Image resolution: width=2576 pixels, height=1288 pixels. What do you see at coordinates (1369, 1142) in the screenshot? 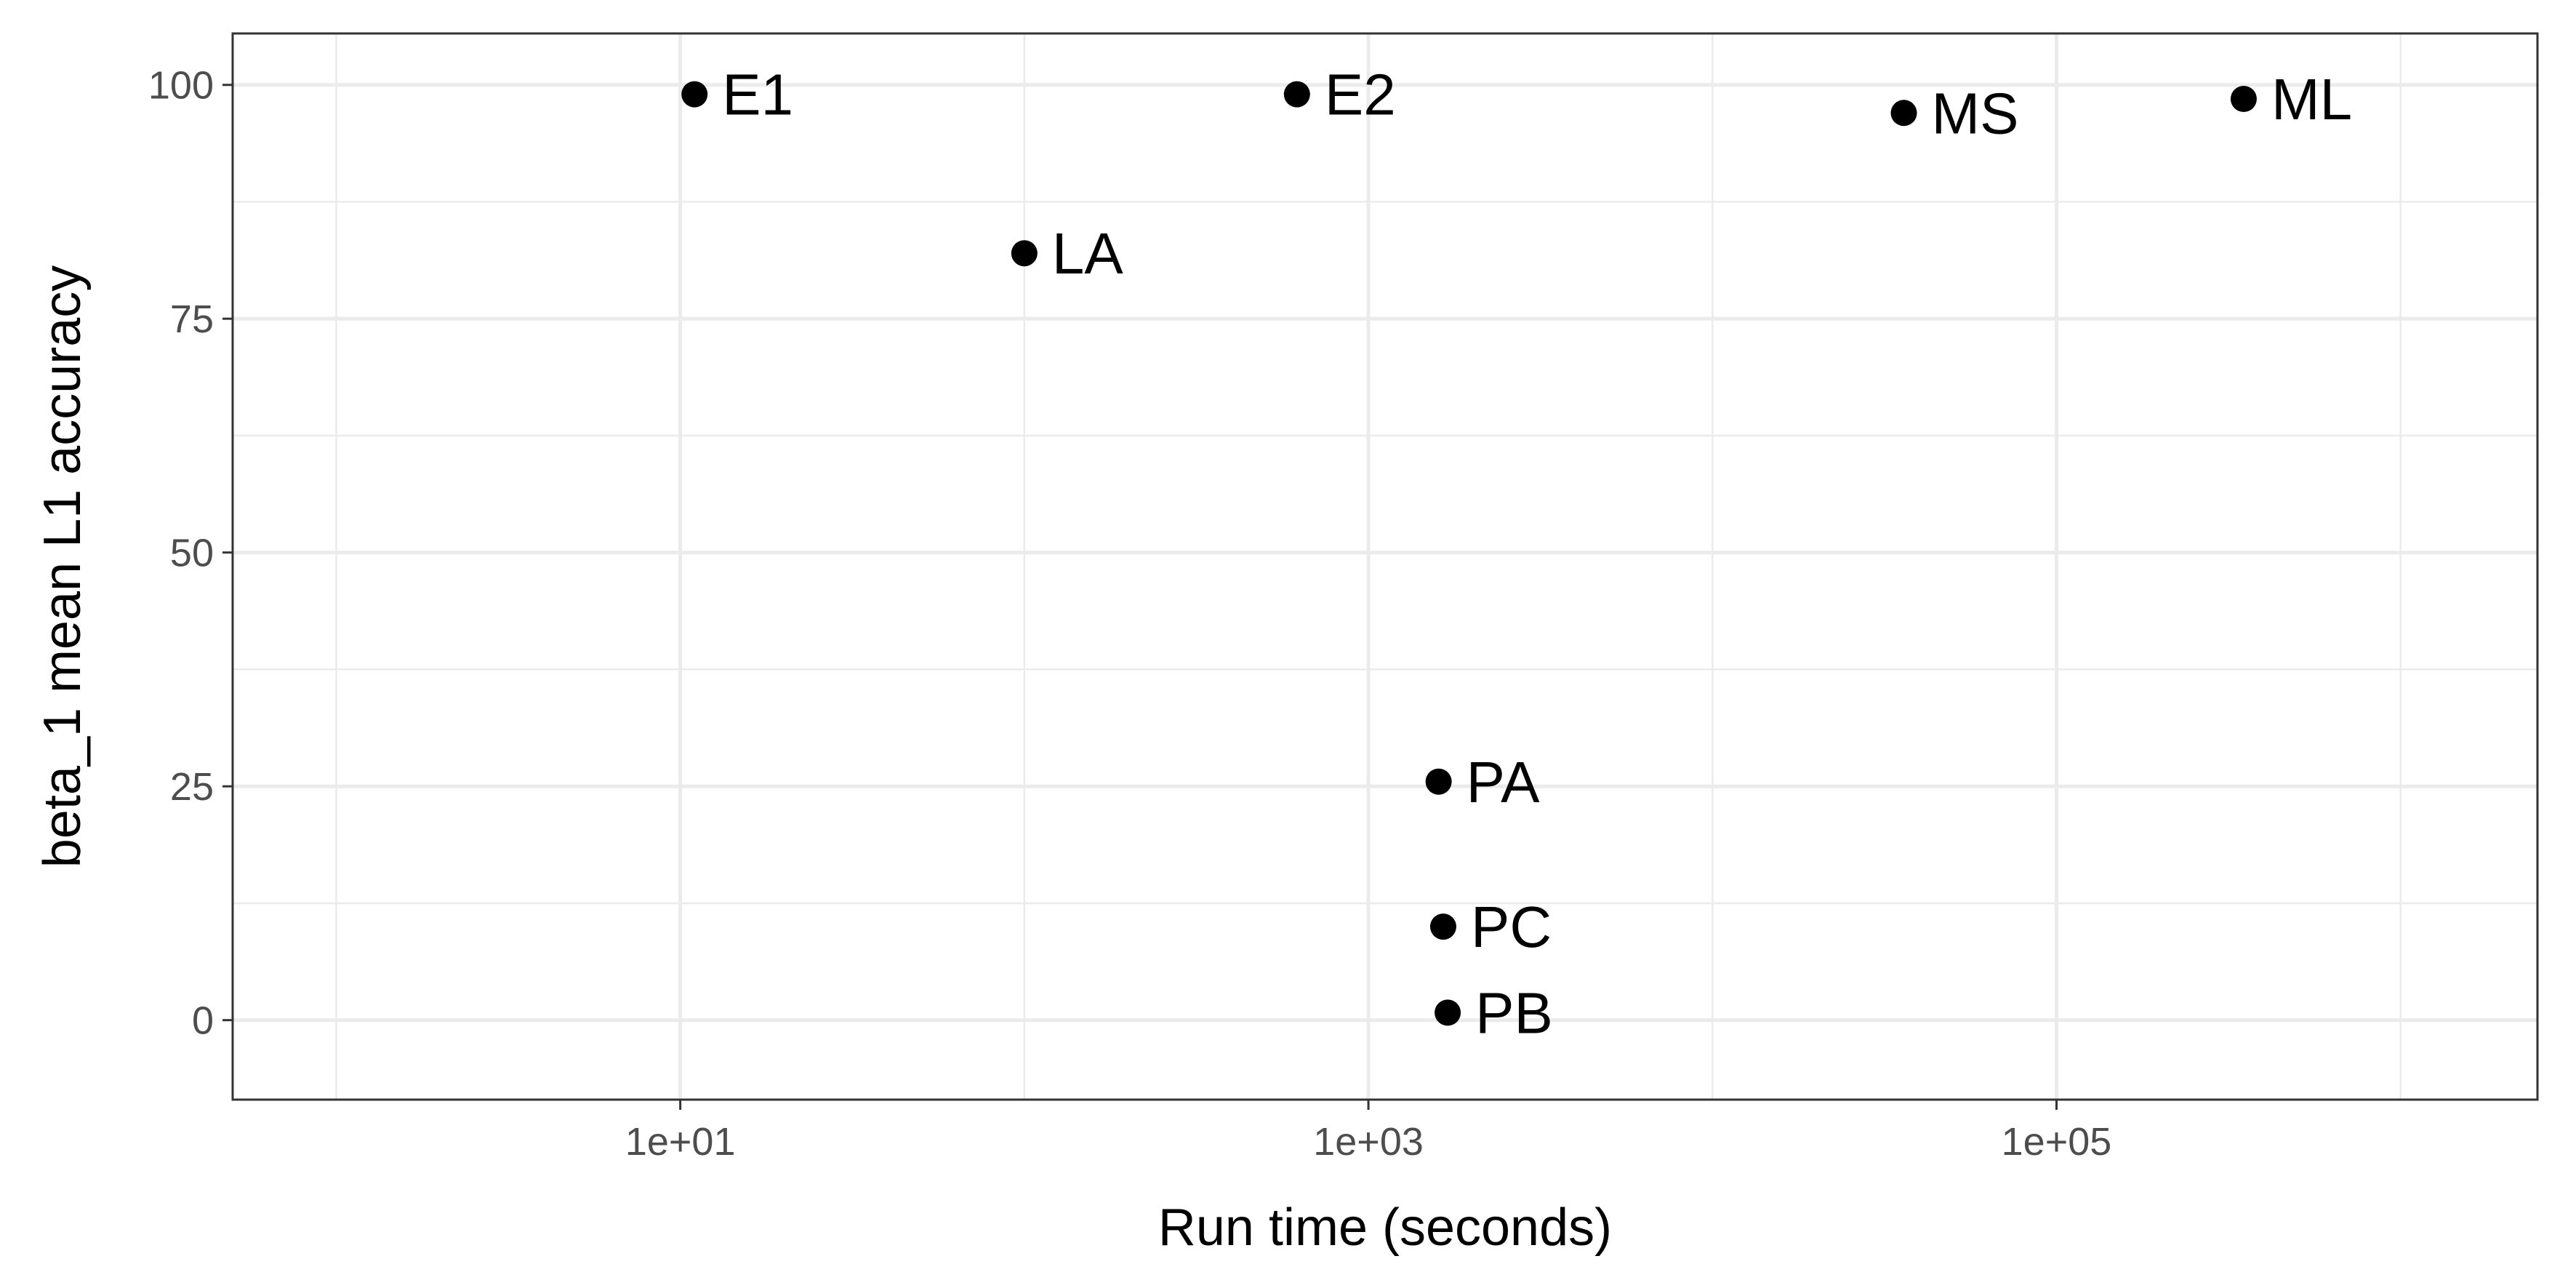
I see `x-tick-label: 1e+03` at bounding box center [1369, 1142].